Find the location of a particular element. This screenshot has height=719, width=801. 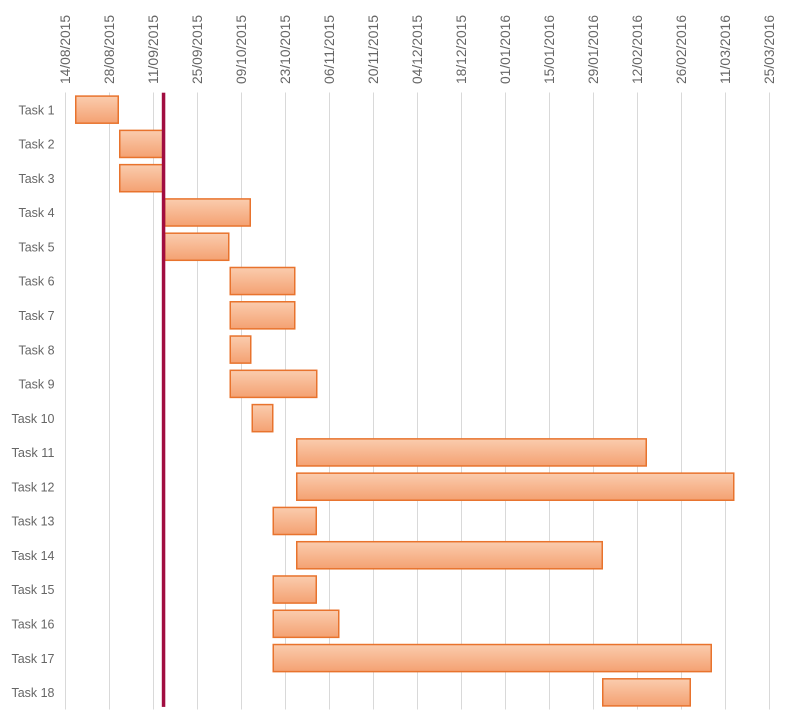

svg-text: 15/01/2016 is located at coordinates (549, 49).